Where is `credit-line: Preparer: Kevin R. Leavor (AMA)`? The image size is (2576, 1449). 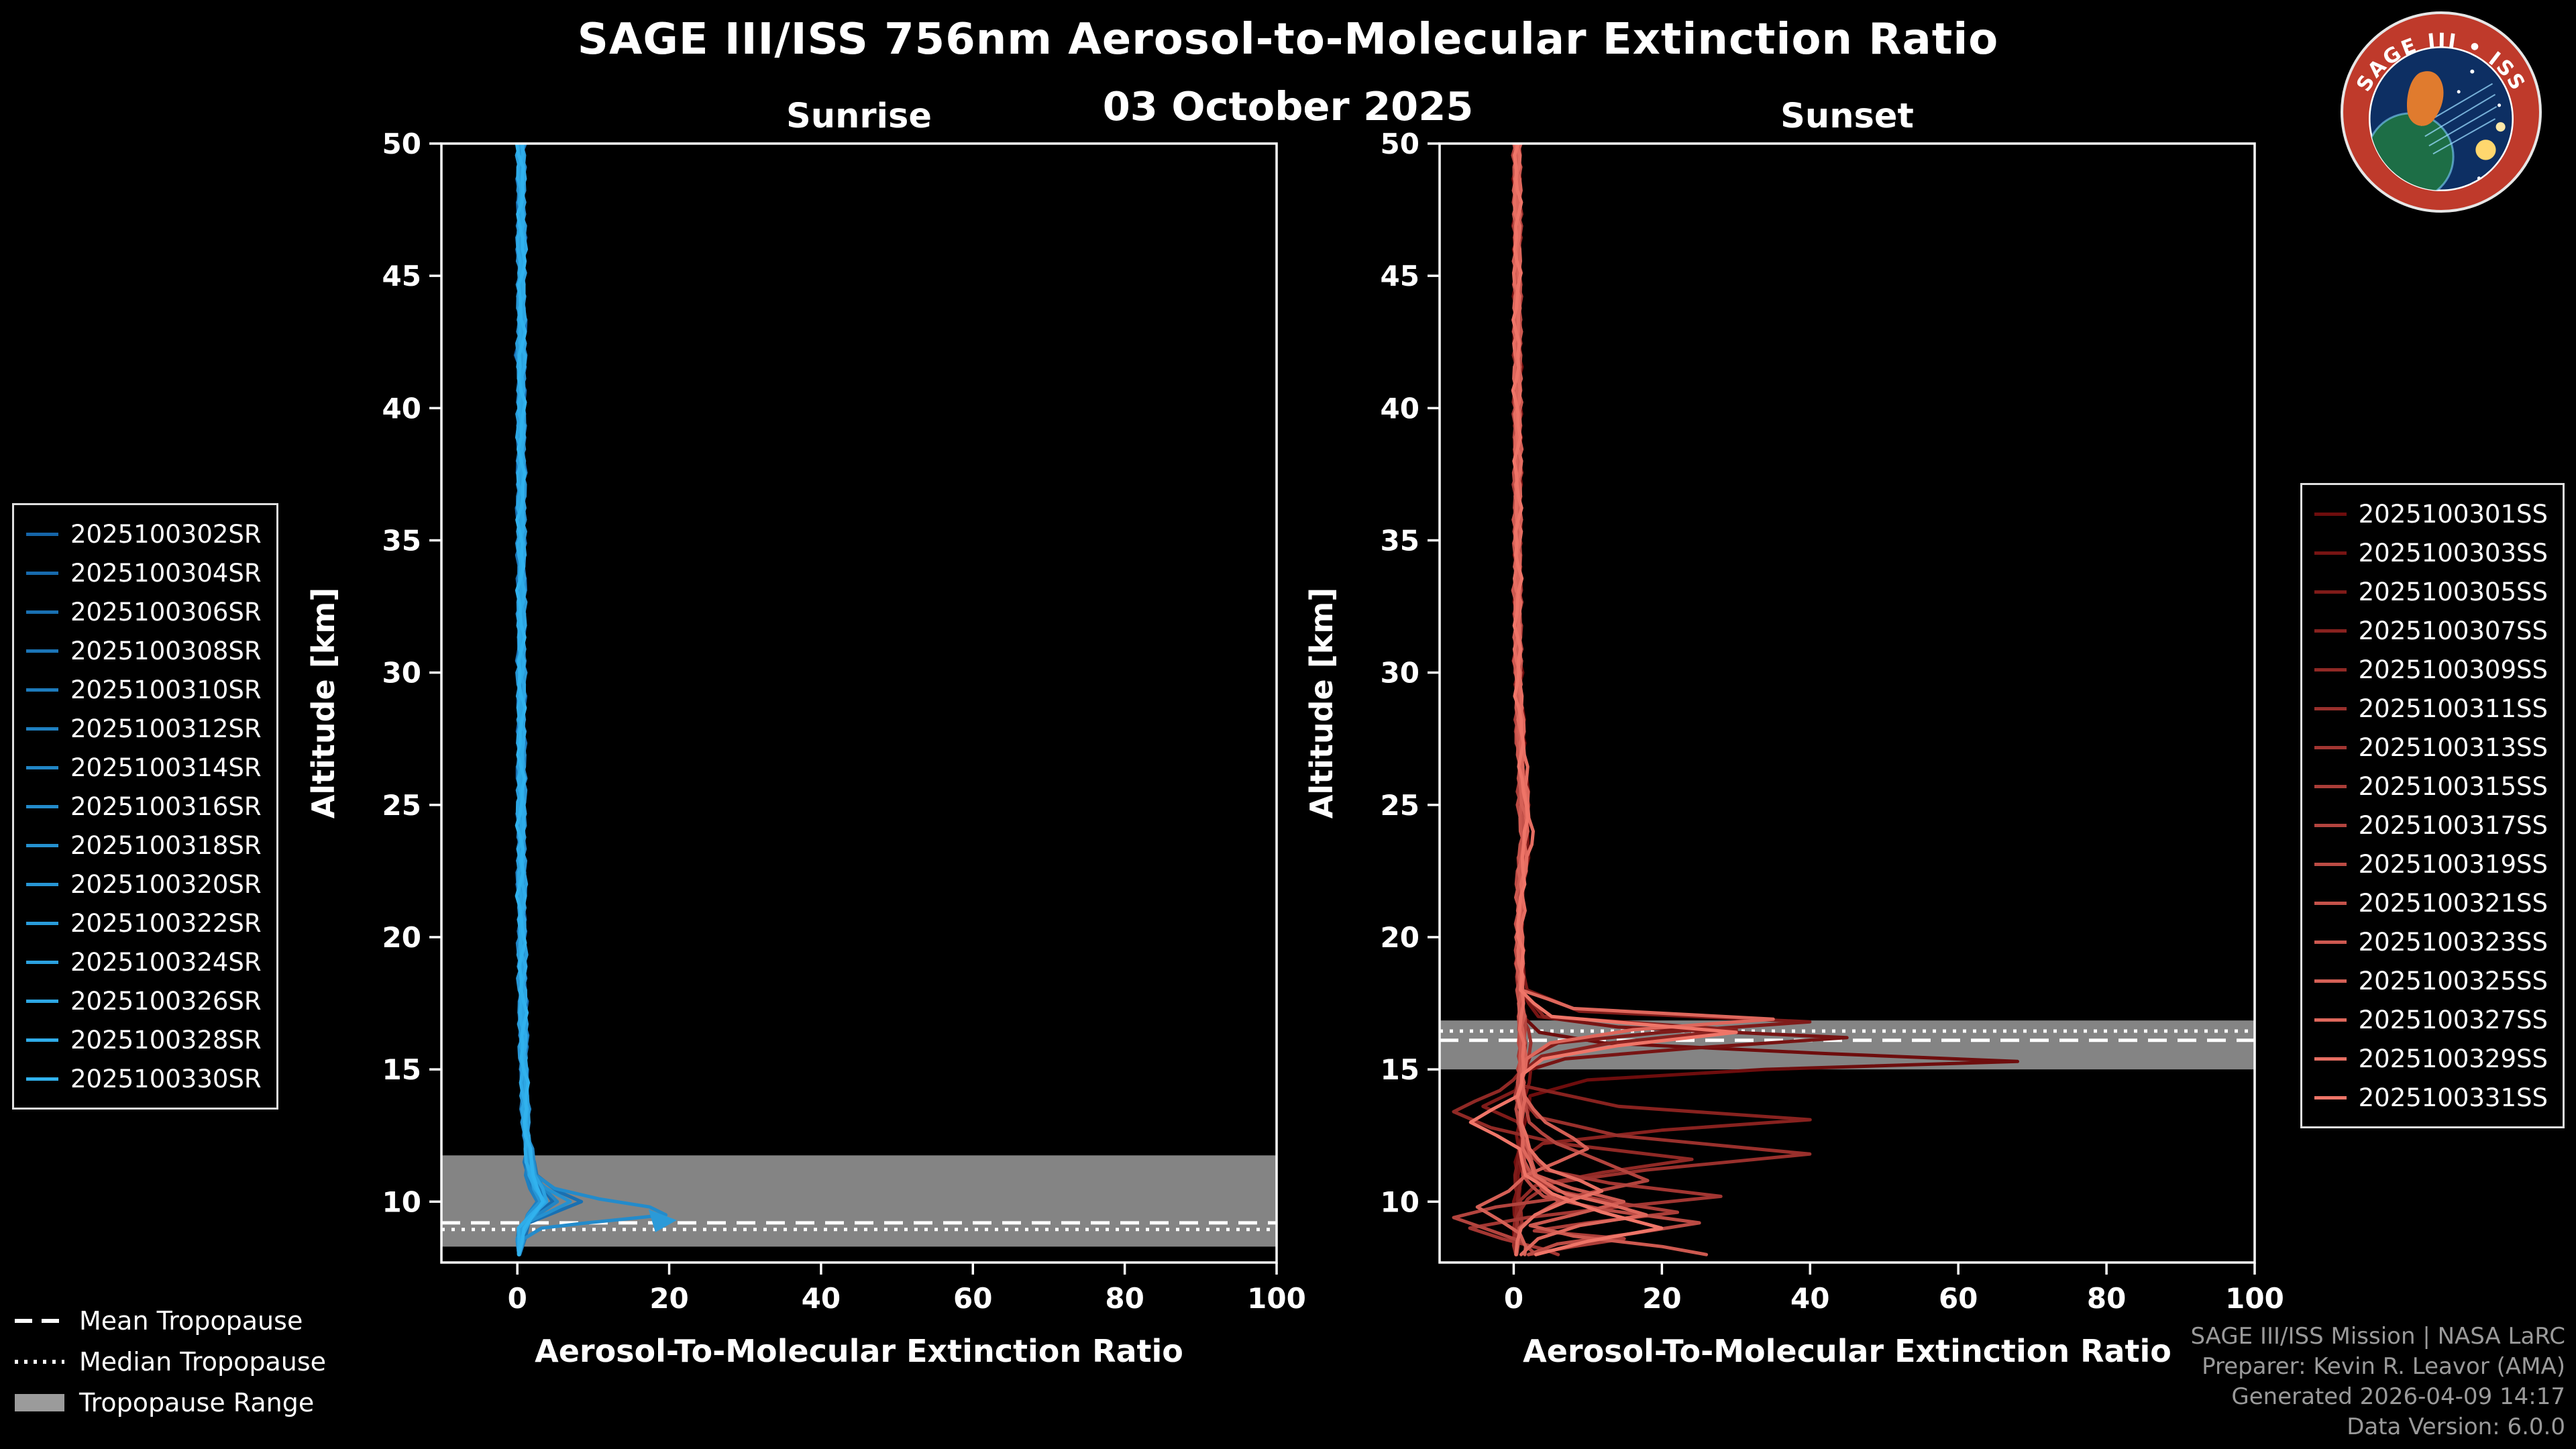 credit-line: Preparer: Kevin R. Leavor (AMA) is located at coordinates (2383, 1366).